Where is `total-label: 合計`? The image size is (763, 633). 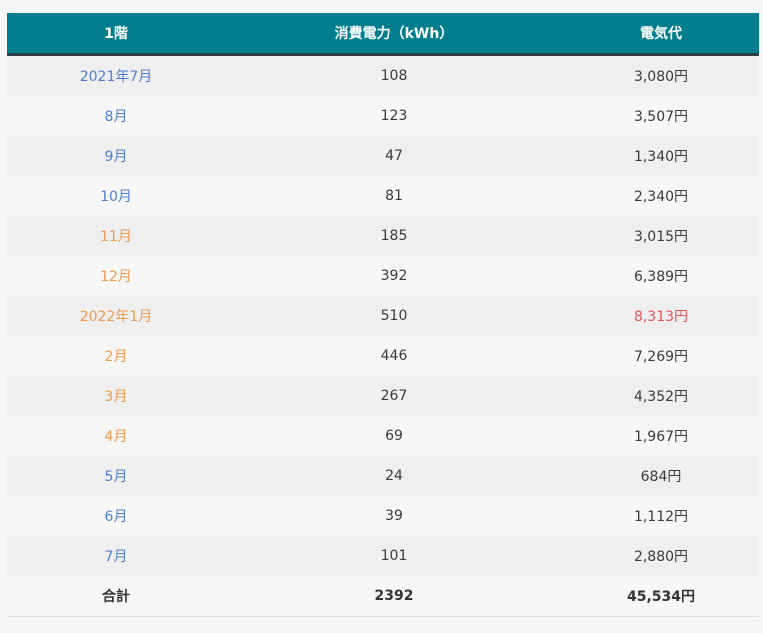 total-label: 合計 is located at coordinates (116, 596).